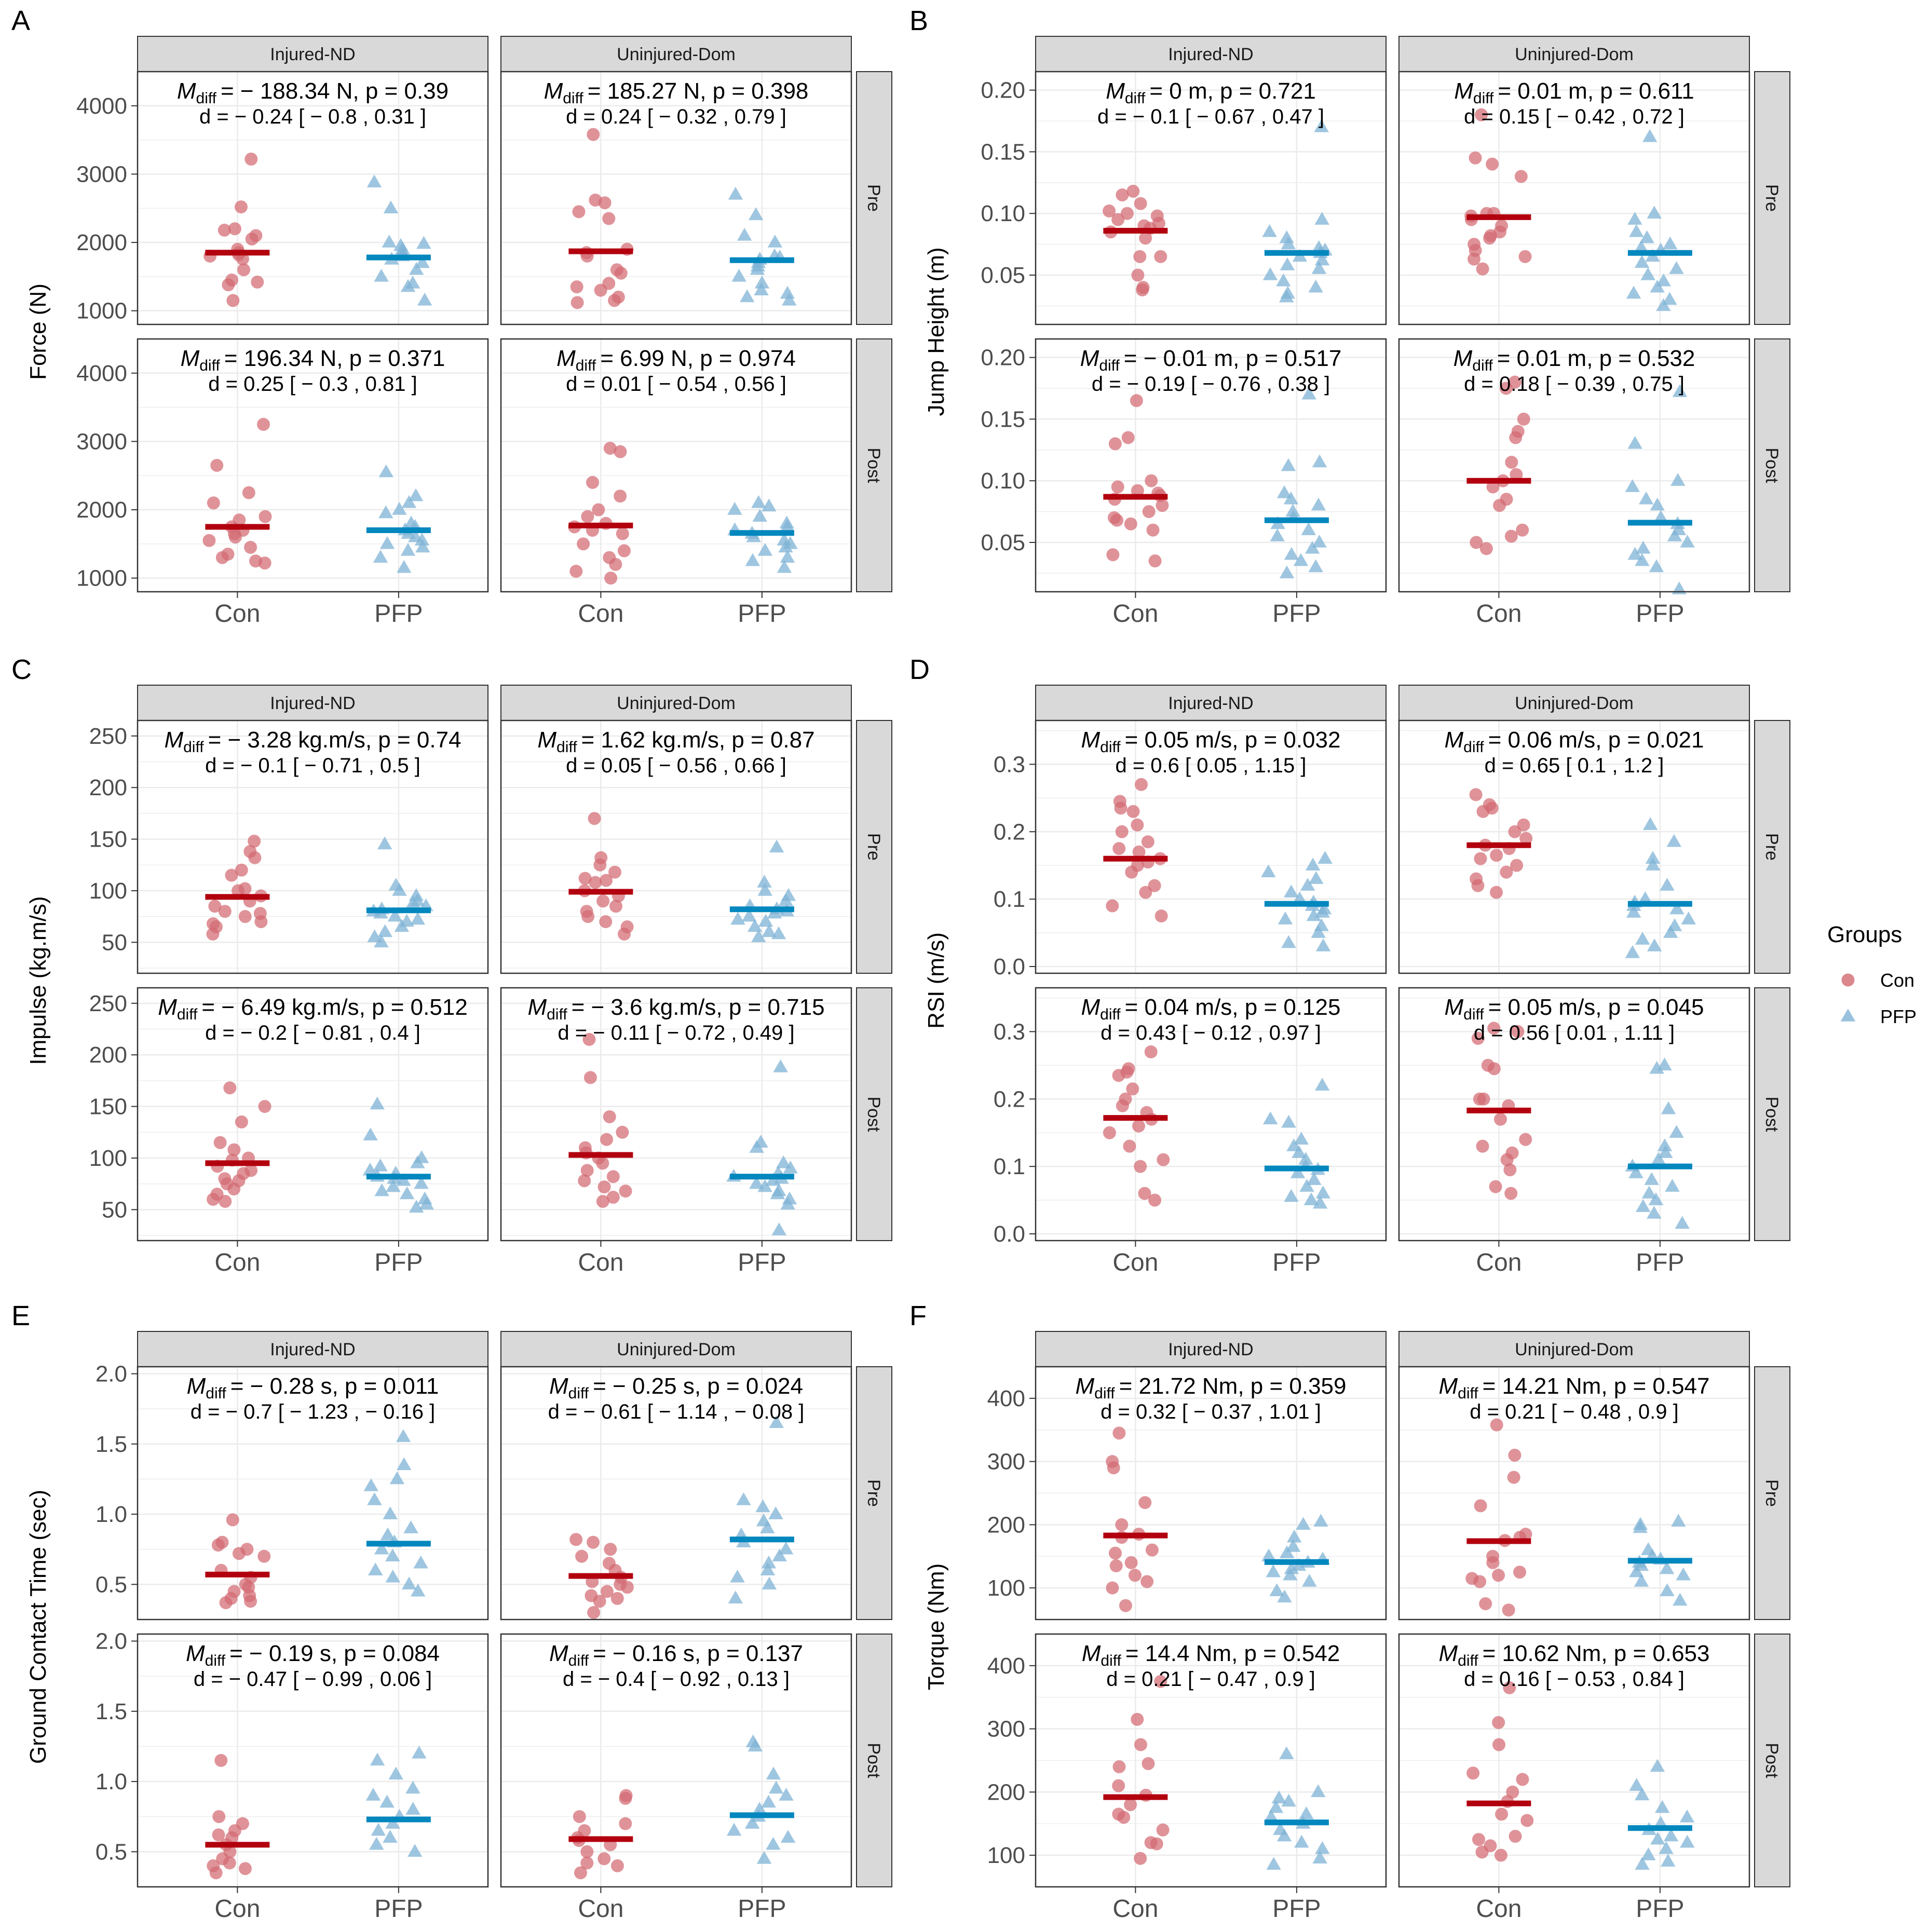  What do you see at coordinates (1899, 1016) in the screenshot?
I see `legend-label: PFP` at bounding box center [1899, 1016].